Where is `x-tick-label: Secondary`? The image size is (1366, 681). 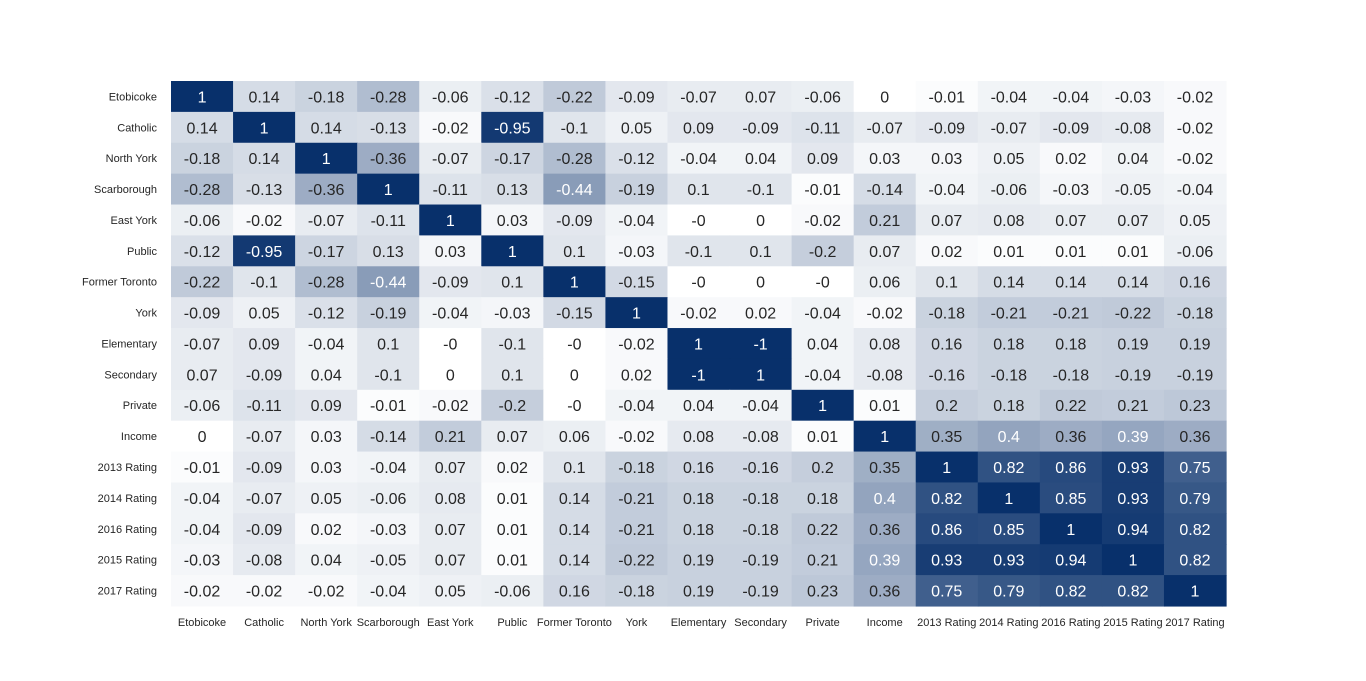
x-tick-label: Secondary is located at coordinates (760, 623).